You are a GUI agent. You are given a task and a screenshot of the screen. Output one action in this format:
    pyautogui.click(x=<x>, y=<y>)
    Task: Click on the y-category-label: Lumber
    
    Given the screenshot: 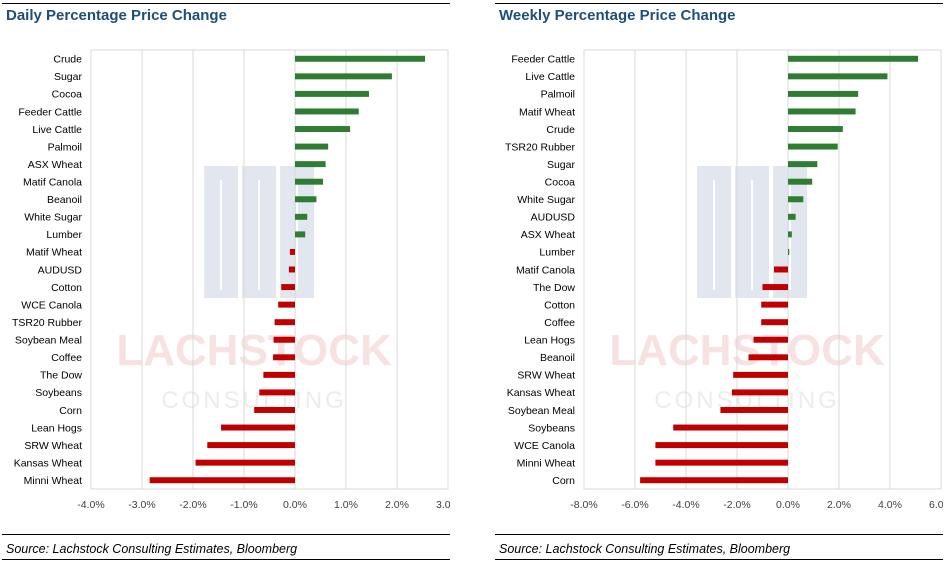 What is the action you would take?
    pyautogui.click(x=557, y=253)
    